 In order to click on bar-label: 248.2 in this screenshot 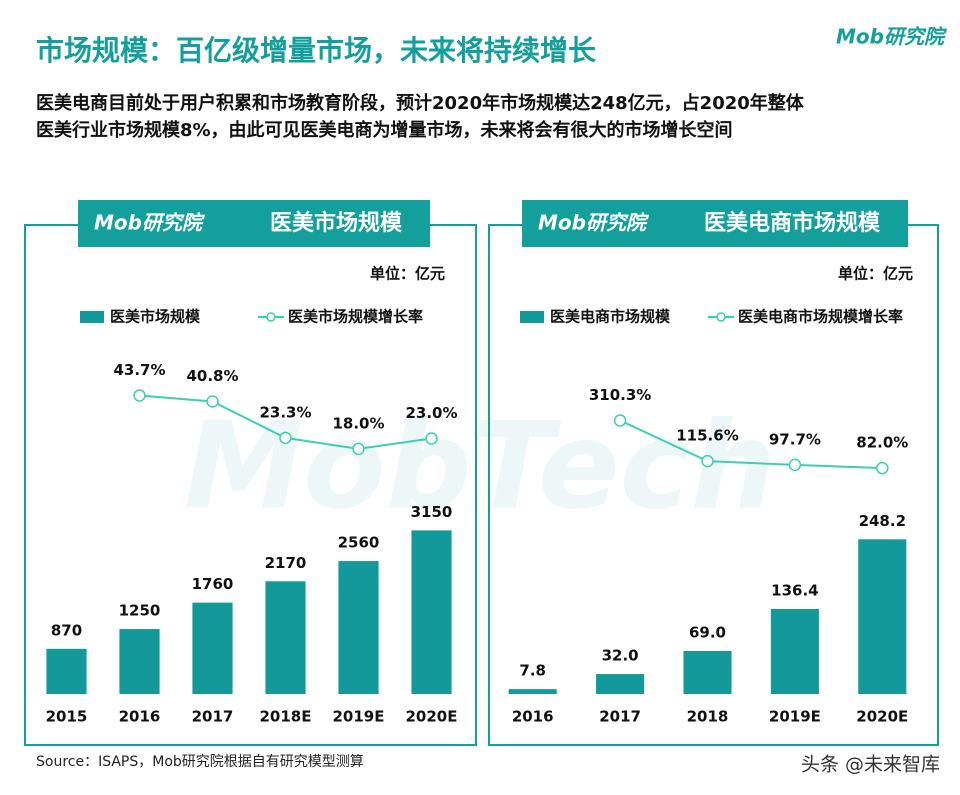, I will do `click(882, 521)`.